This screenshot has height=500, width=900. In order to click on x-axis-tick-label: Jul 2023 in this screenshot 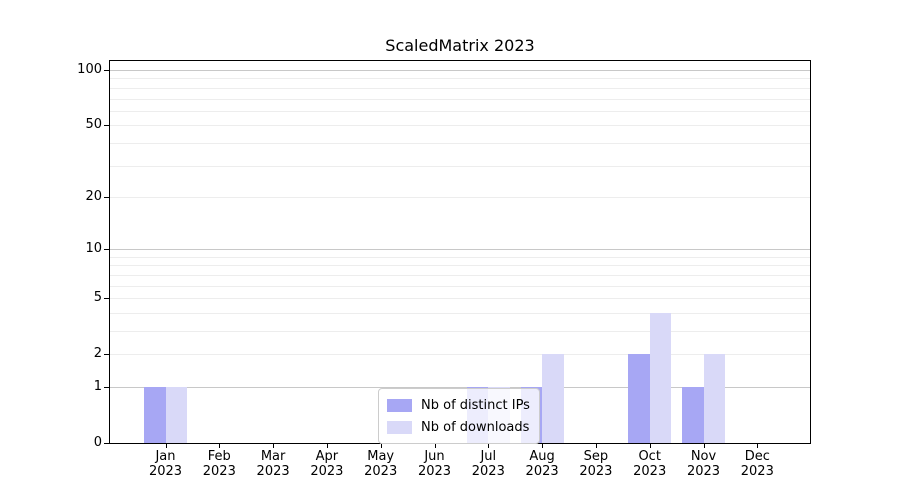, I will do `click(488, 464)`.